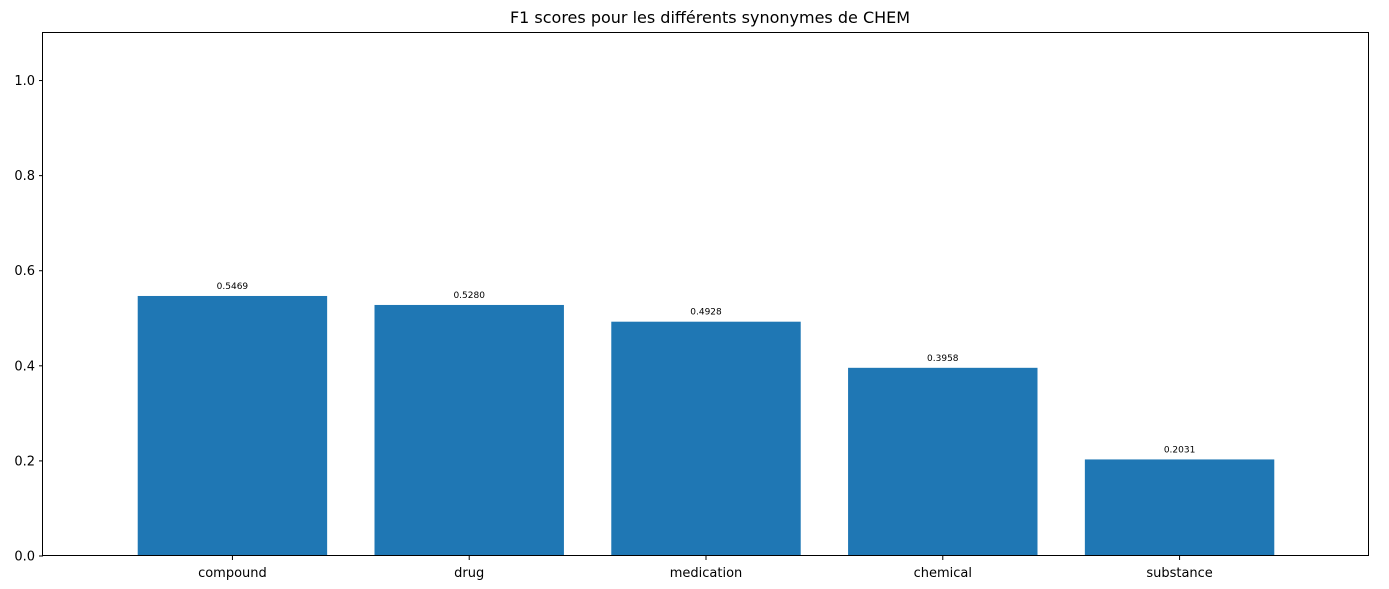  I want to click on y-tick-label: 0.0, so click(24, 557).